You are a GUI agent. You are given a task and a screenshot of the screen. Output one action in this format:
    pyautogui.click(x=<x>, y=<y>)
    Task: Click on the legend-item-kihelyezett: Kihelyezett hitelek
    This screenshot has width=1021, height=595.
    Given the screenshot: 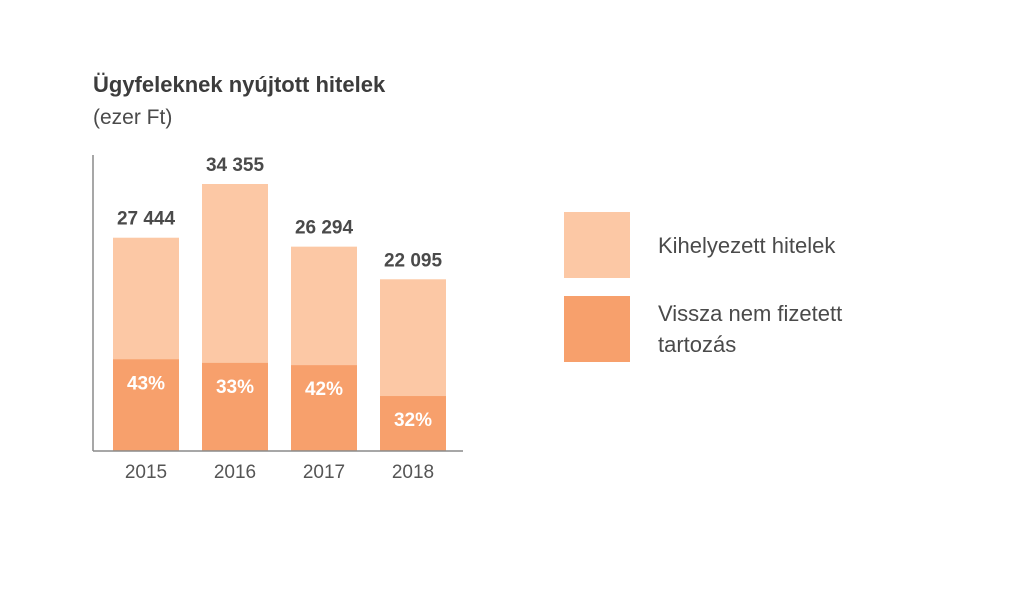 What is the action you would take?
    pyautogui.click(x=731, y=245)
    